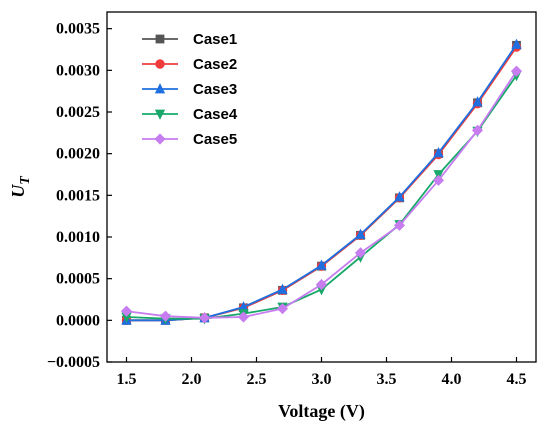  I want to click on y-tick-label: −0.0005, so click(73, 362).